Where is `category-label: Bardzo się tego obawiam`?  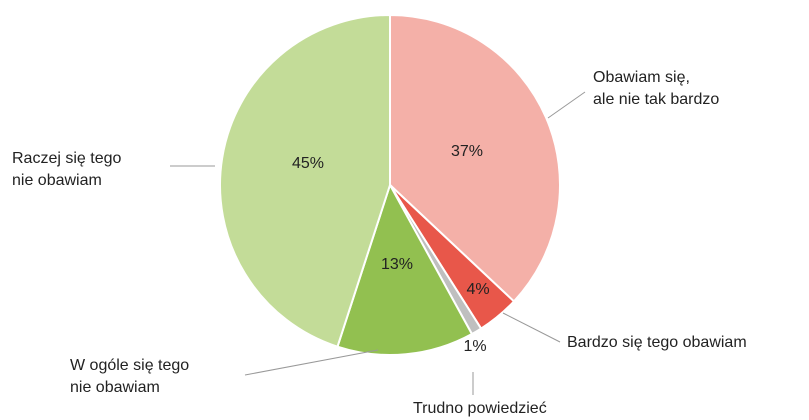
category-label: Bardzo się tego obawiam is located at coordinates (657, 342).